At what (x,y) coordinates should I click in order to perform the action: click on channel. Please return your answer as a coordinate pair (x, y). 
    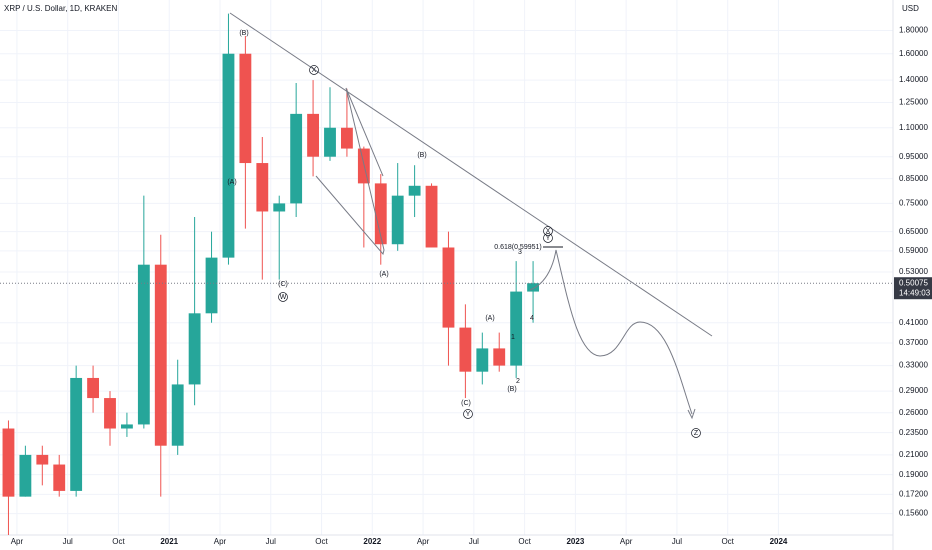
    Looking at the image, I should click on (350, 171).